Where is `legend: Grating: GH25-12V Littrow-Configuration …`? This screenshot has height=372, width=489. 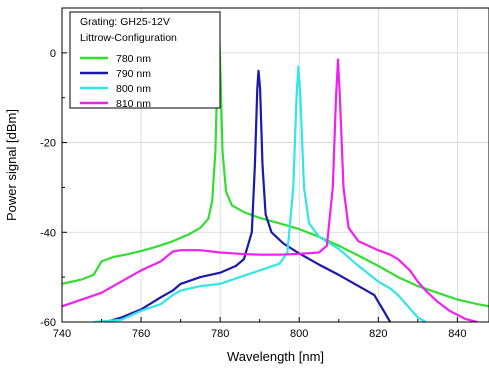
legend: Grating: GH25-12V Littrow-Configuration … is located at coordinates (145, 60).